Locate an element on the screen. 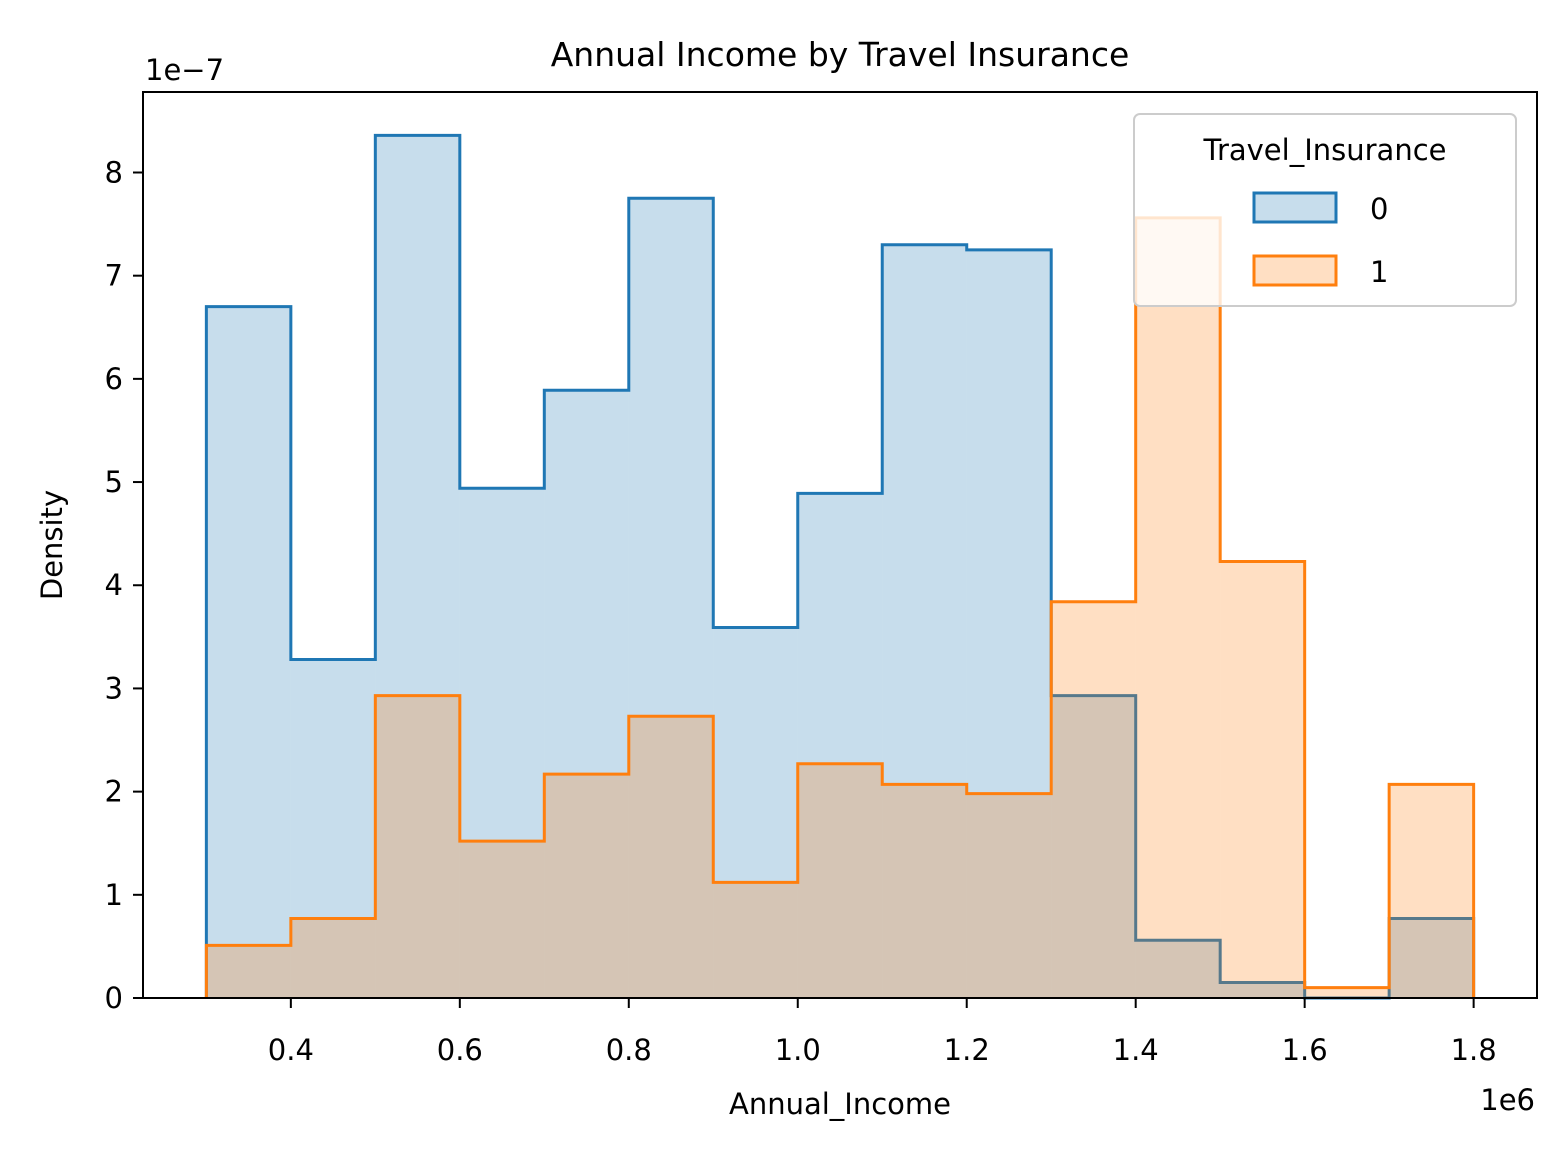  y-tick-label: 4 is located at coordinates (114, 585).